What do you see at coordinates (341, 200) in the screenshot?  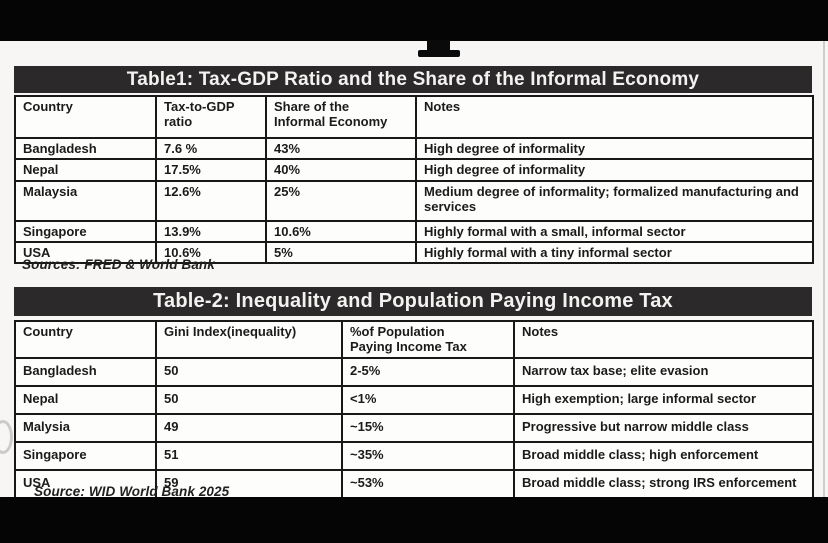 I see `cell-informal-share: 25%` at bounding box center [341, 200].